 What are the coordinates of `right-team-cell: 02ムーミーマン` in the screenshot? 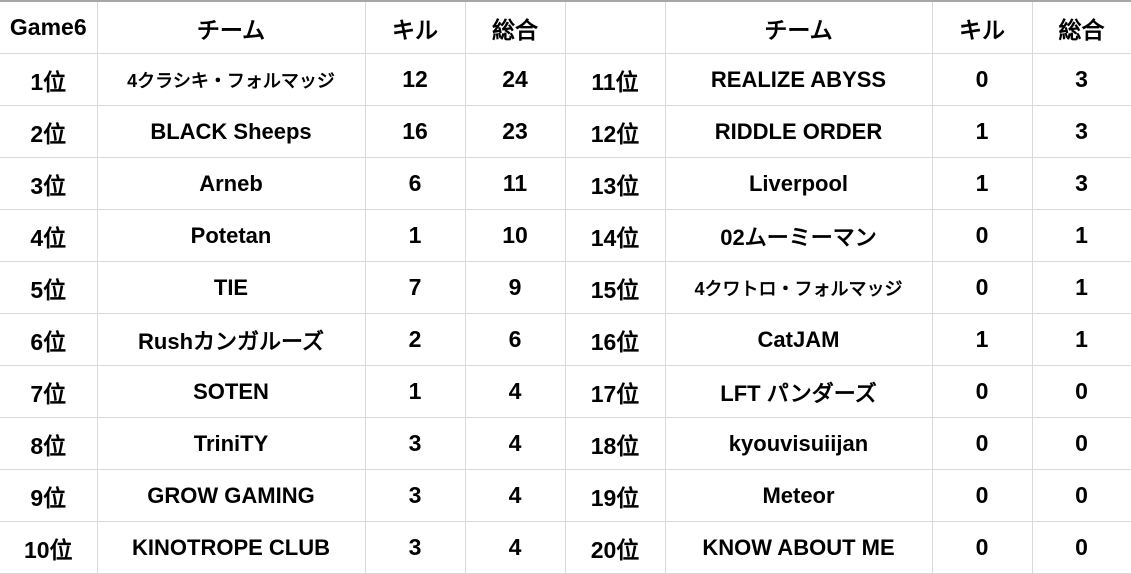 It's located at (798, 235).